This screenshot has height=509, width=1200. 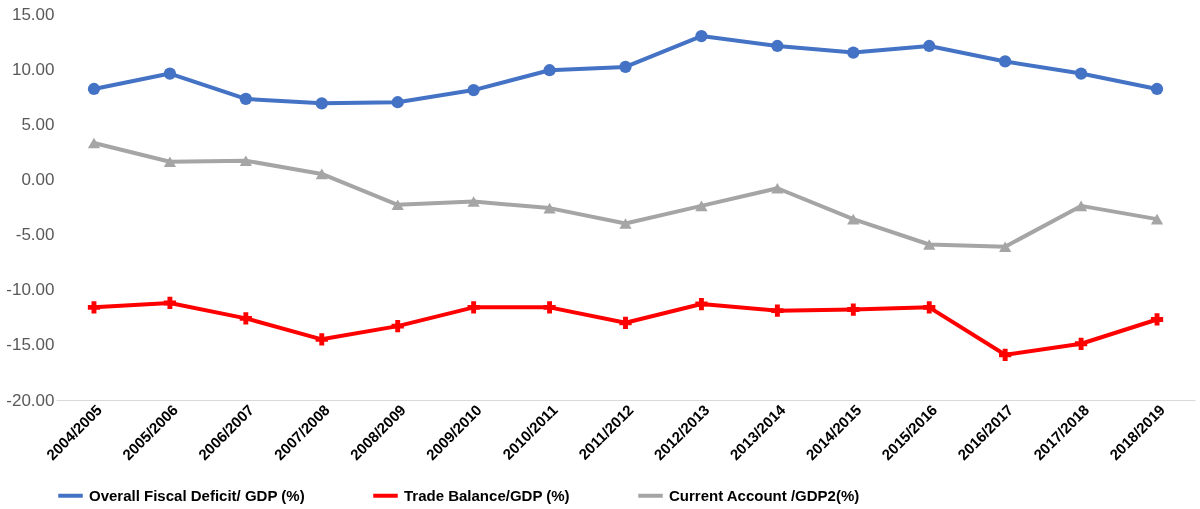 I want to click on legend-label: Trade Balance/GDP (%), so click(x=487, y=495).